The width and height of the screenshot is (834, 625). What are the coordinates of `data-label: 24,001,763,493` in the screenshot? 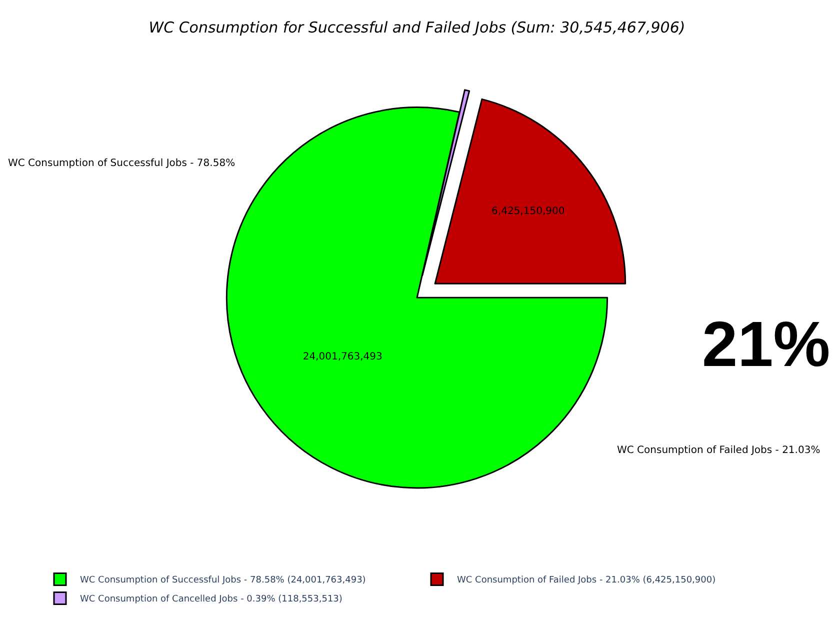 It's located at (342, 356).